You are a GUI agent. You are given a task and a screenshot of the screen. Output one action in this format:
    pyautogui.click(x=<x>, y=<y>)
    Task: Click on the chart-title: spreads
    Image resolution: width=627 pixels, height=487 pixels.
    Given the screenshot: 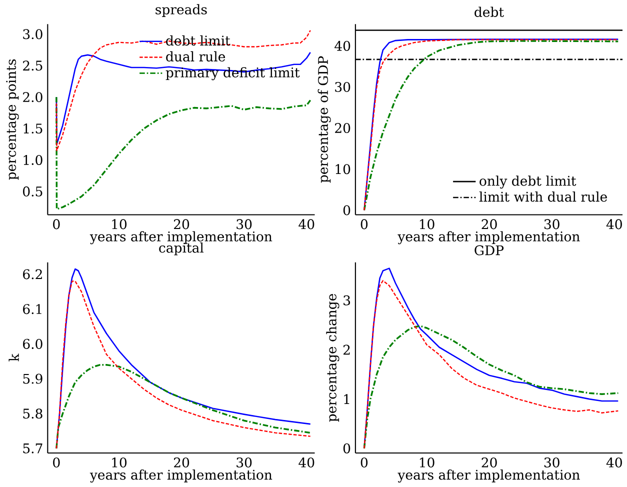 What is the action you would take?
    pyautogui.click(x=181, y=11)
    